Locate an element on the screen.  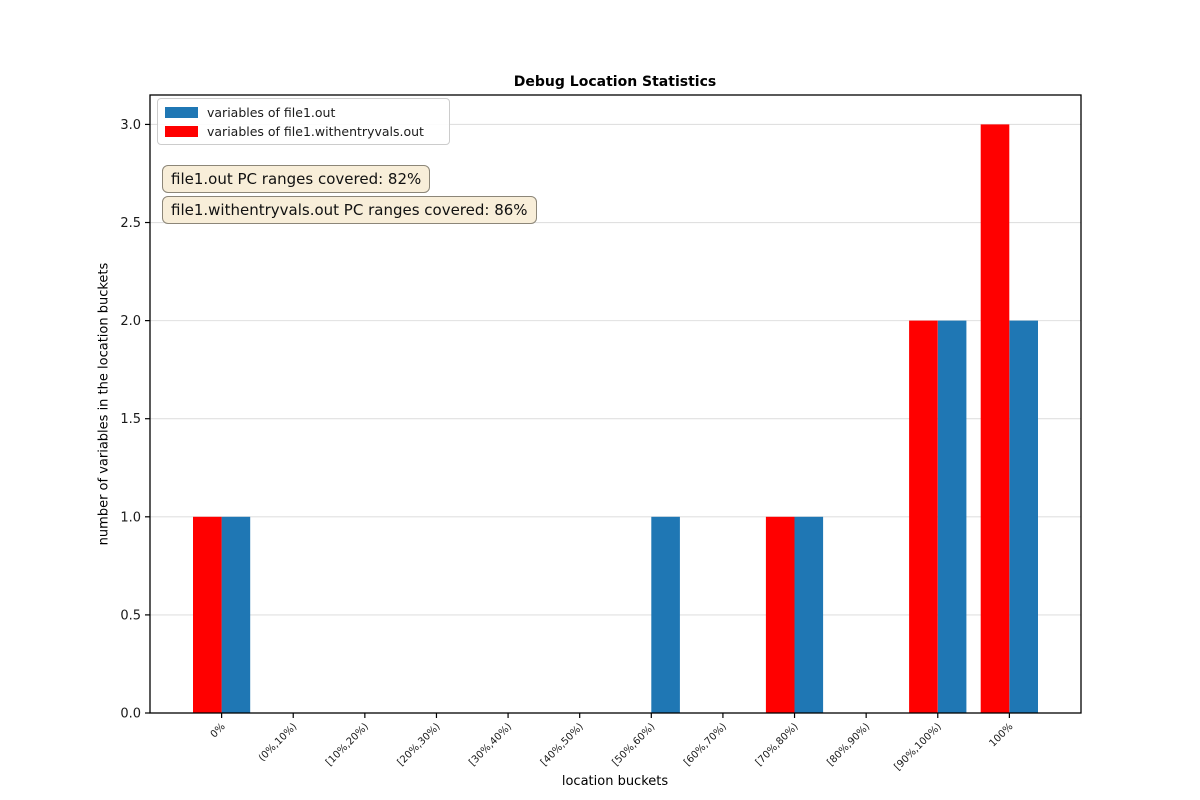
y-tick-label: 1.5 is located at coordinates (130, 419).